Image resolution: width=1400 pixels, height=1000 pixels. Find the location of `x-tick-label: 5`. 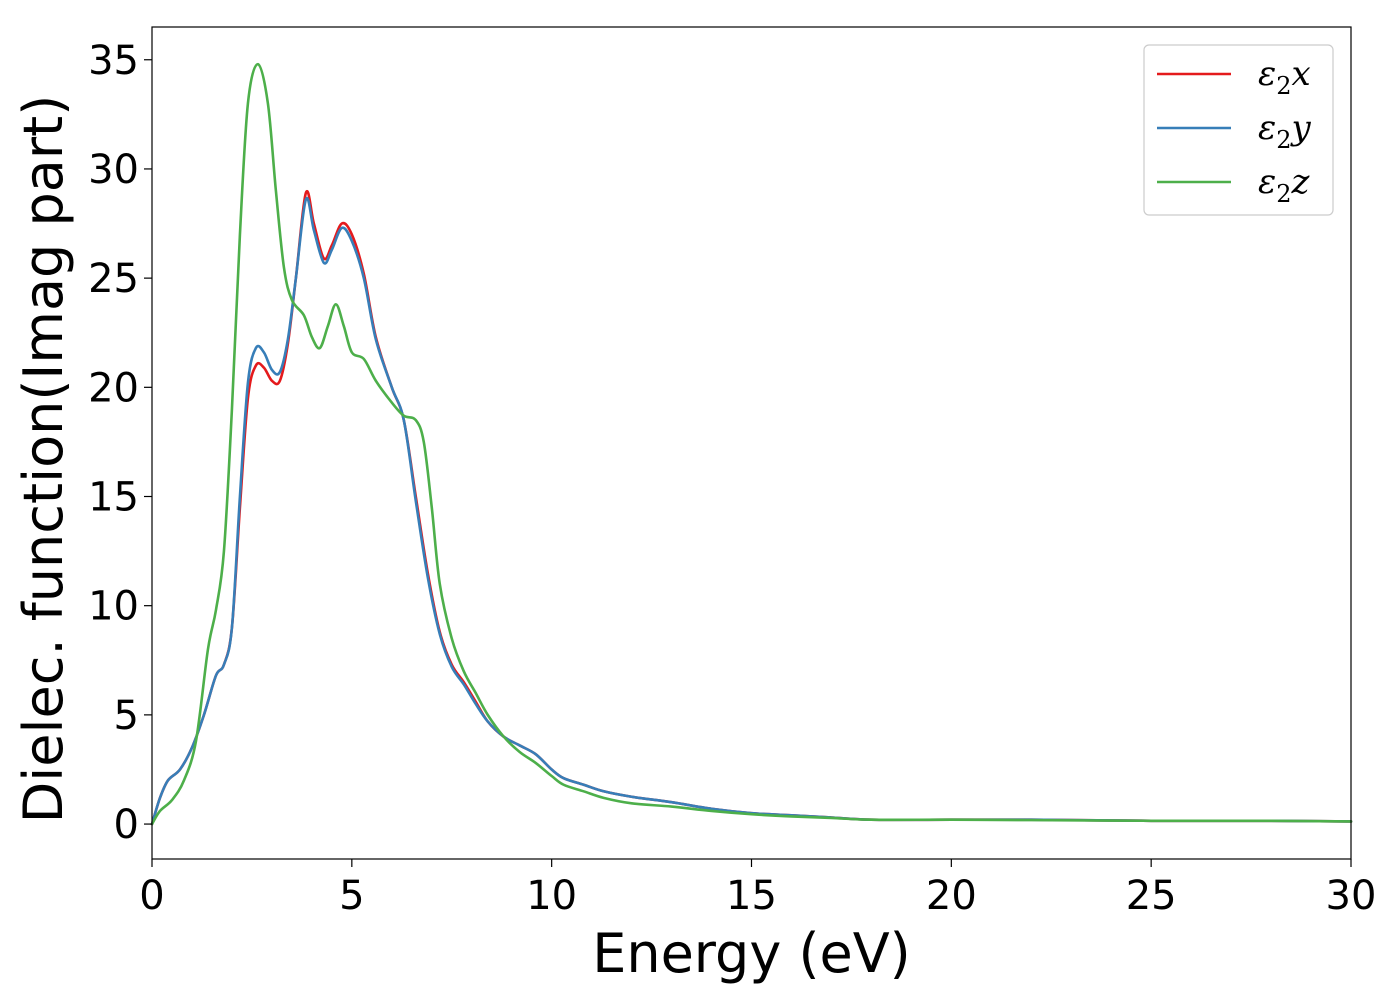

x-tick-label: 5 is located at coordinates (351, 896).